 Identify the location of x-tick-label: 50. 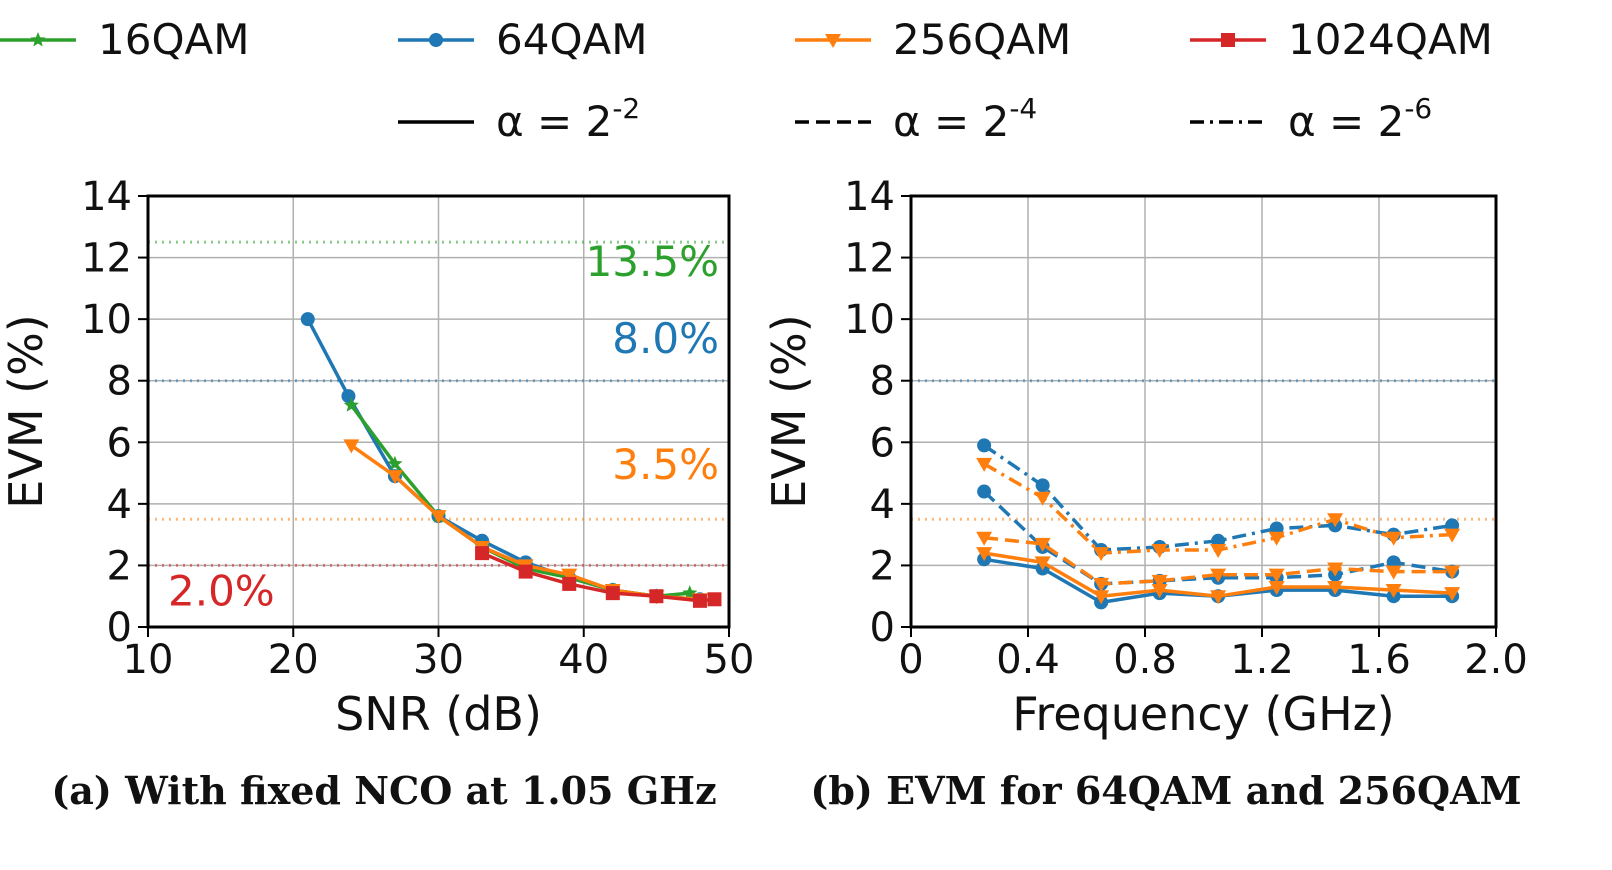
(729, 660).